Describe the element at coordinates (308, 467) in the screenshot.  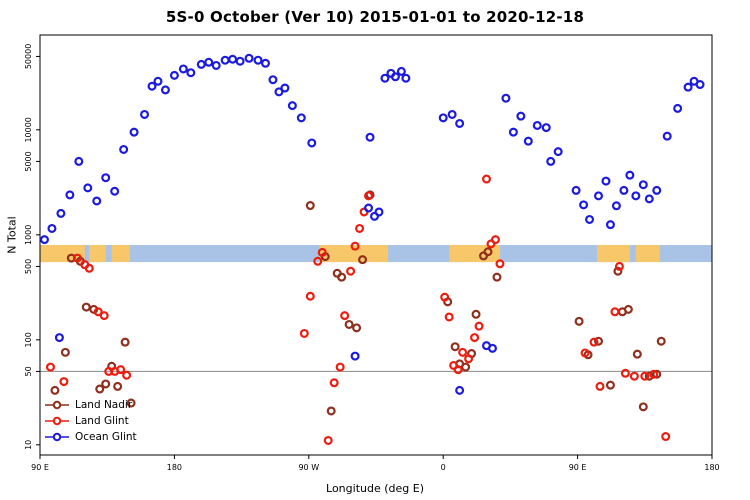
I see `x-tick-label: 90 W` at that location.